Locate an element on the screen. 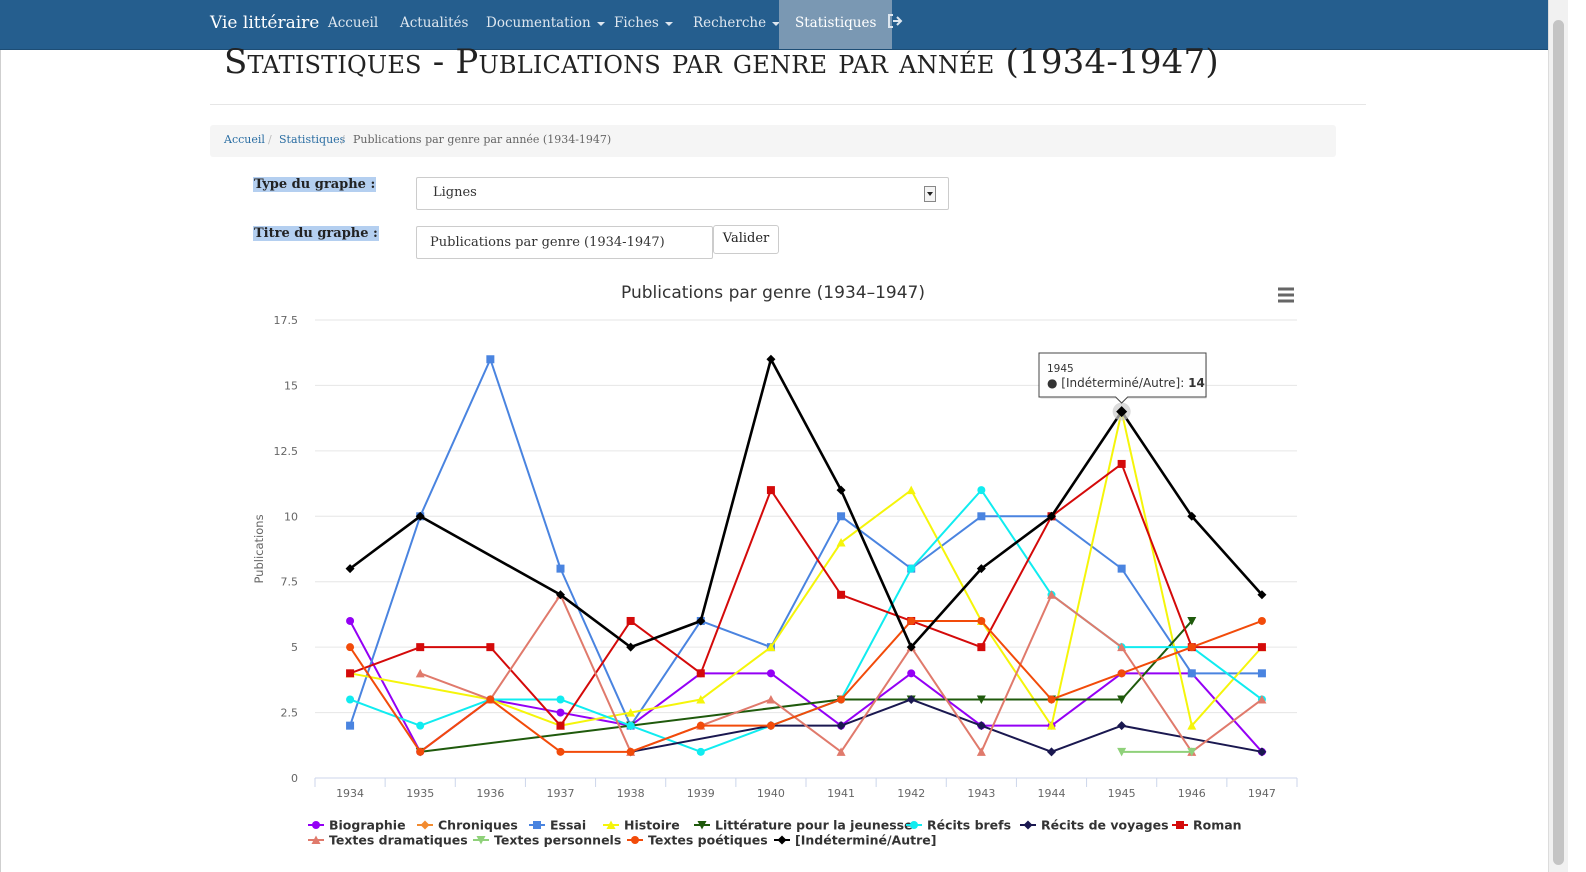 This screenshot has height=872, width=1586. y-tick-label: 15 is located at coordinates (291, 385).